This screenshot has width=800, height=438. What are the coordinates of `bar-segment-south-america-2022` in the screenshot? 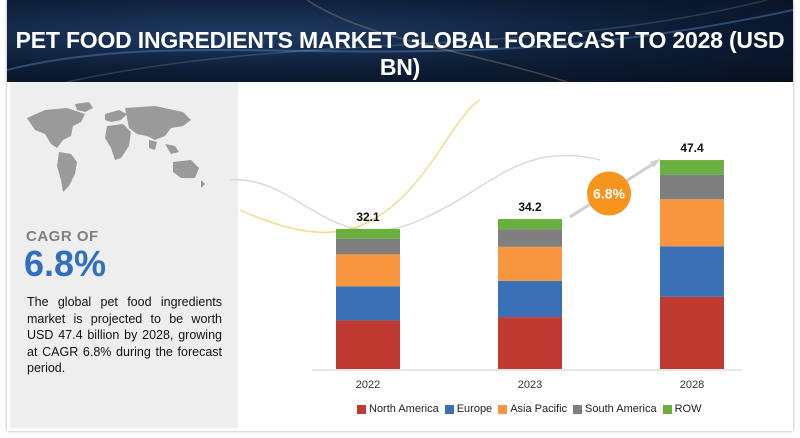 It's located at (368, 246).